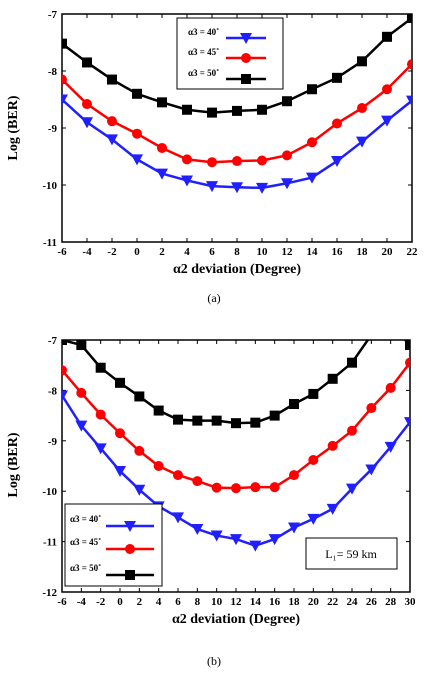 The image size is (428, 682). What do you see at coordinates (372, 602) in the screenshot?
I see `chart-b-x-tick-label: 26` at bounding box center [372, 602].